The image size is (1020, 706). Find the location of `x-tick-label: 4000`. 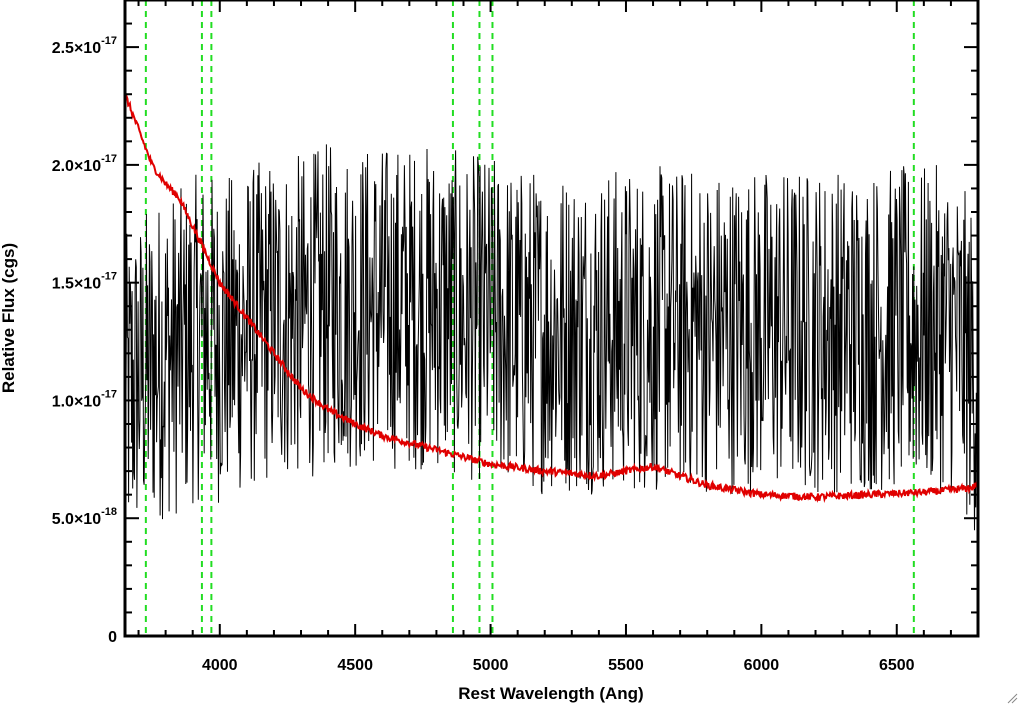

x-tick-label: 4000 is located at coordinates (220, 665).